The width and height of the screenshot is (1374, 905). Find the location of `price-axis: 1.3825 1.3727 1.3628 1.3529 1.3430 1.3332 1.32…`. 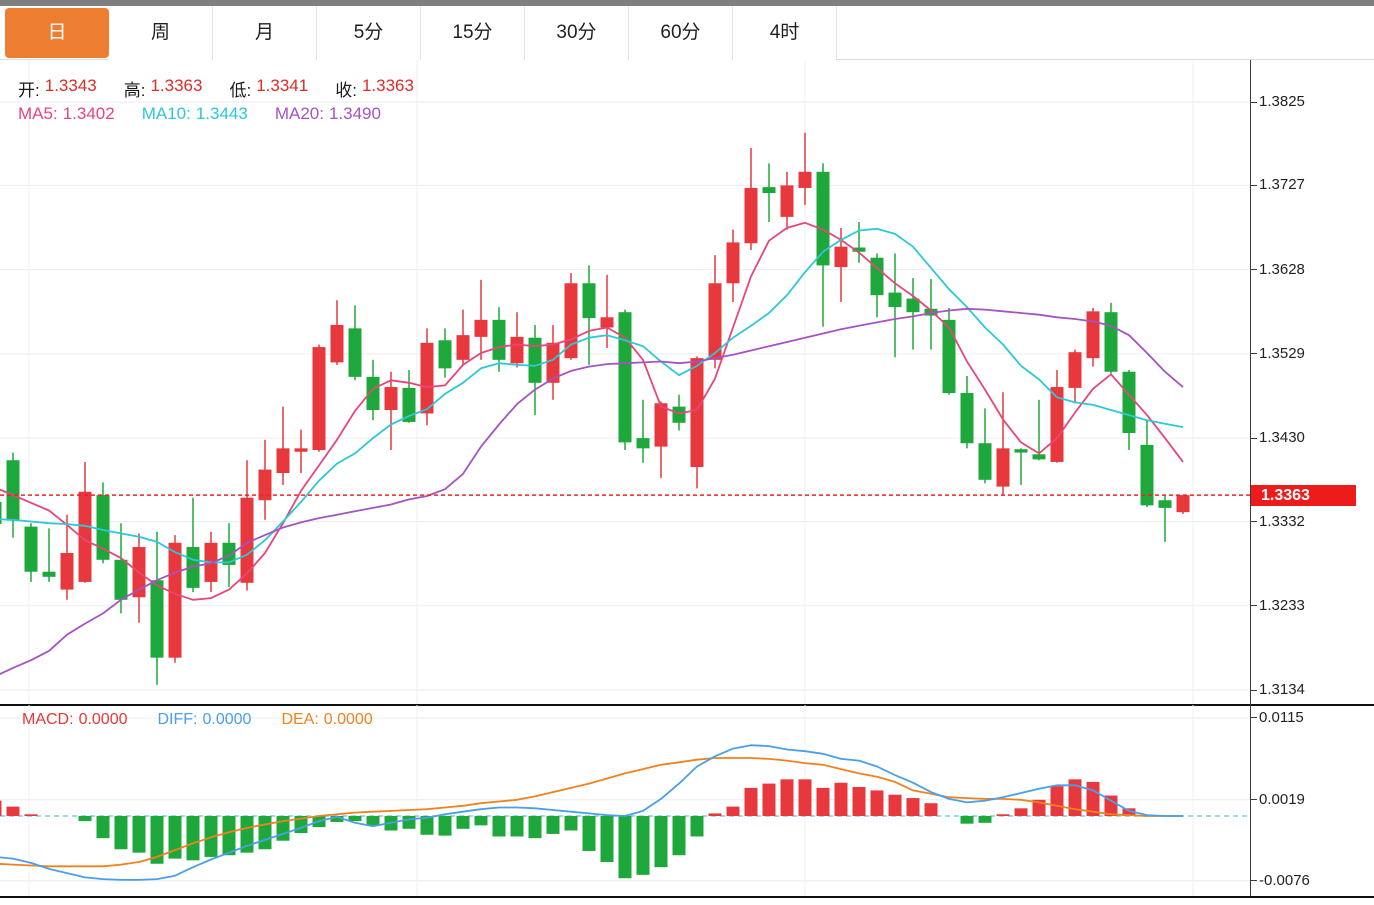

price-axis: 1.3825 1.3727 1.3628 1.3529 1.3430 1.3332 1.32… is located at coordinates (1312, 352).